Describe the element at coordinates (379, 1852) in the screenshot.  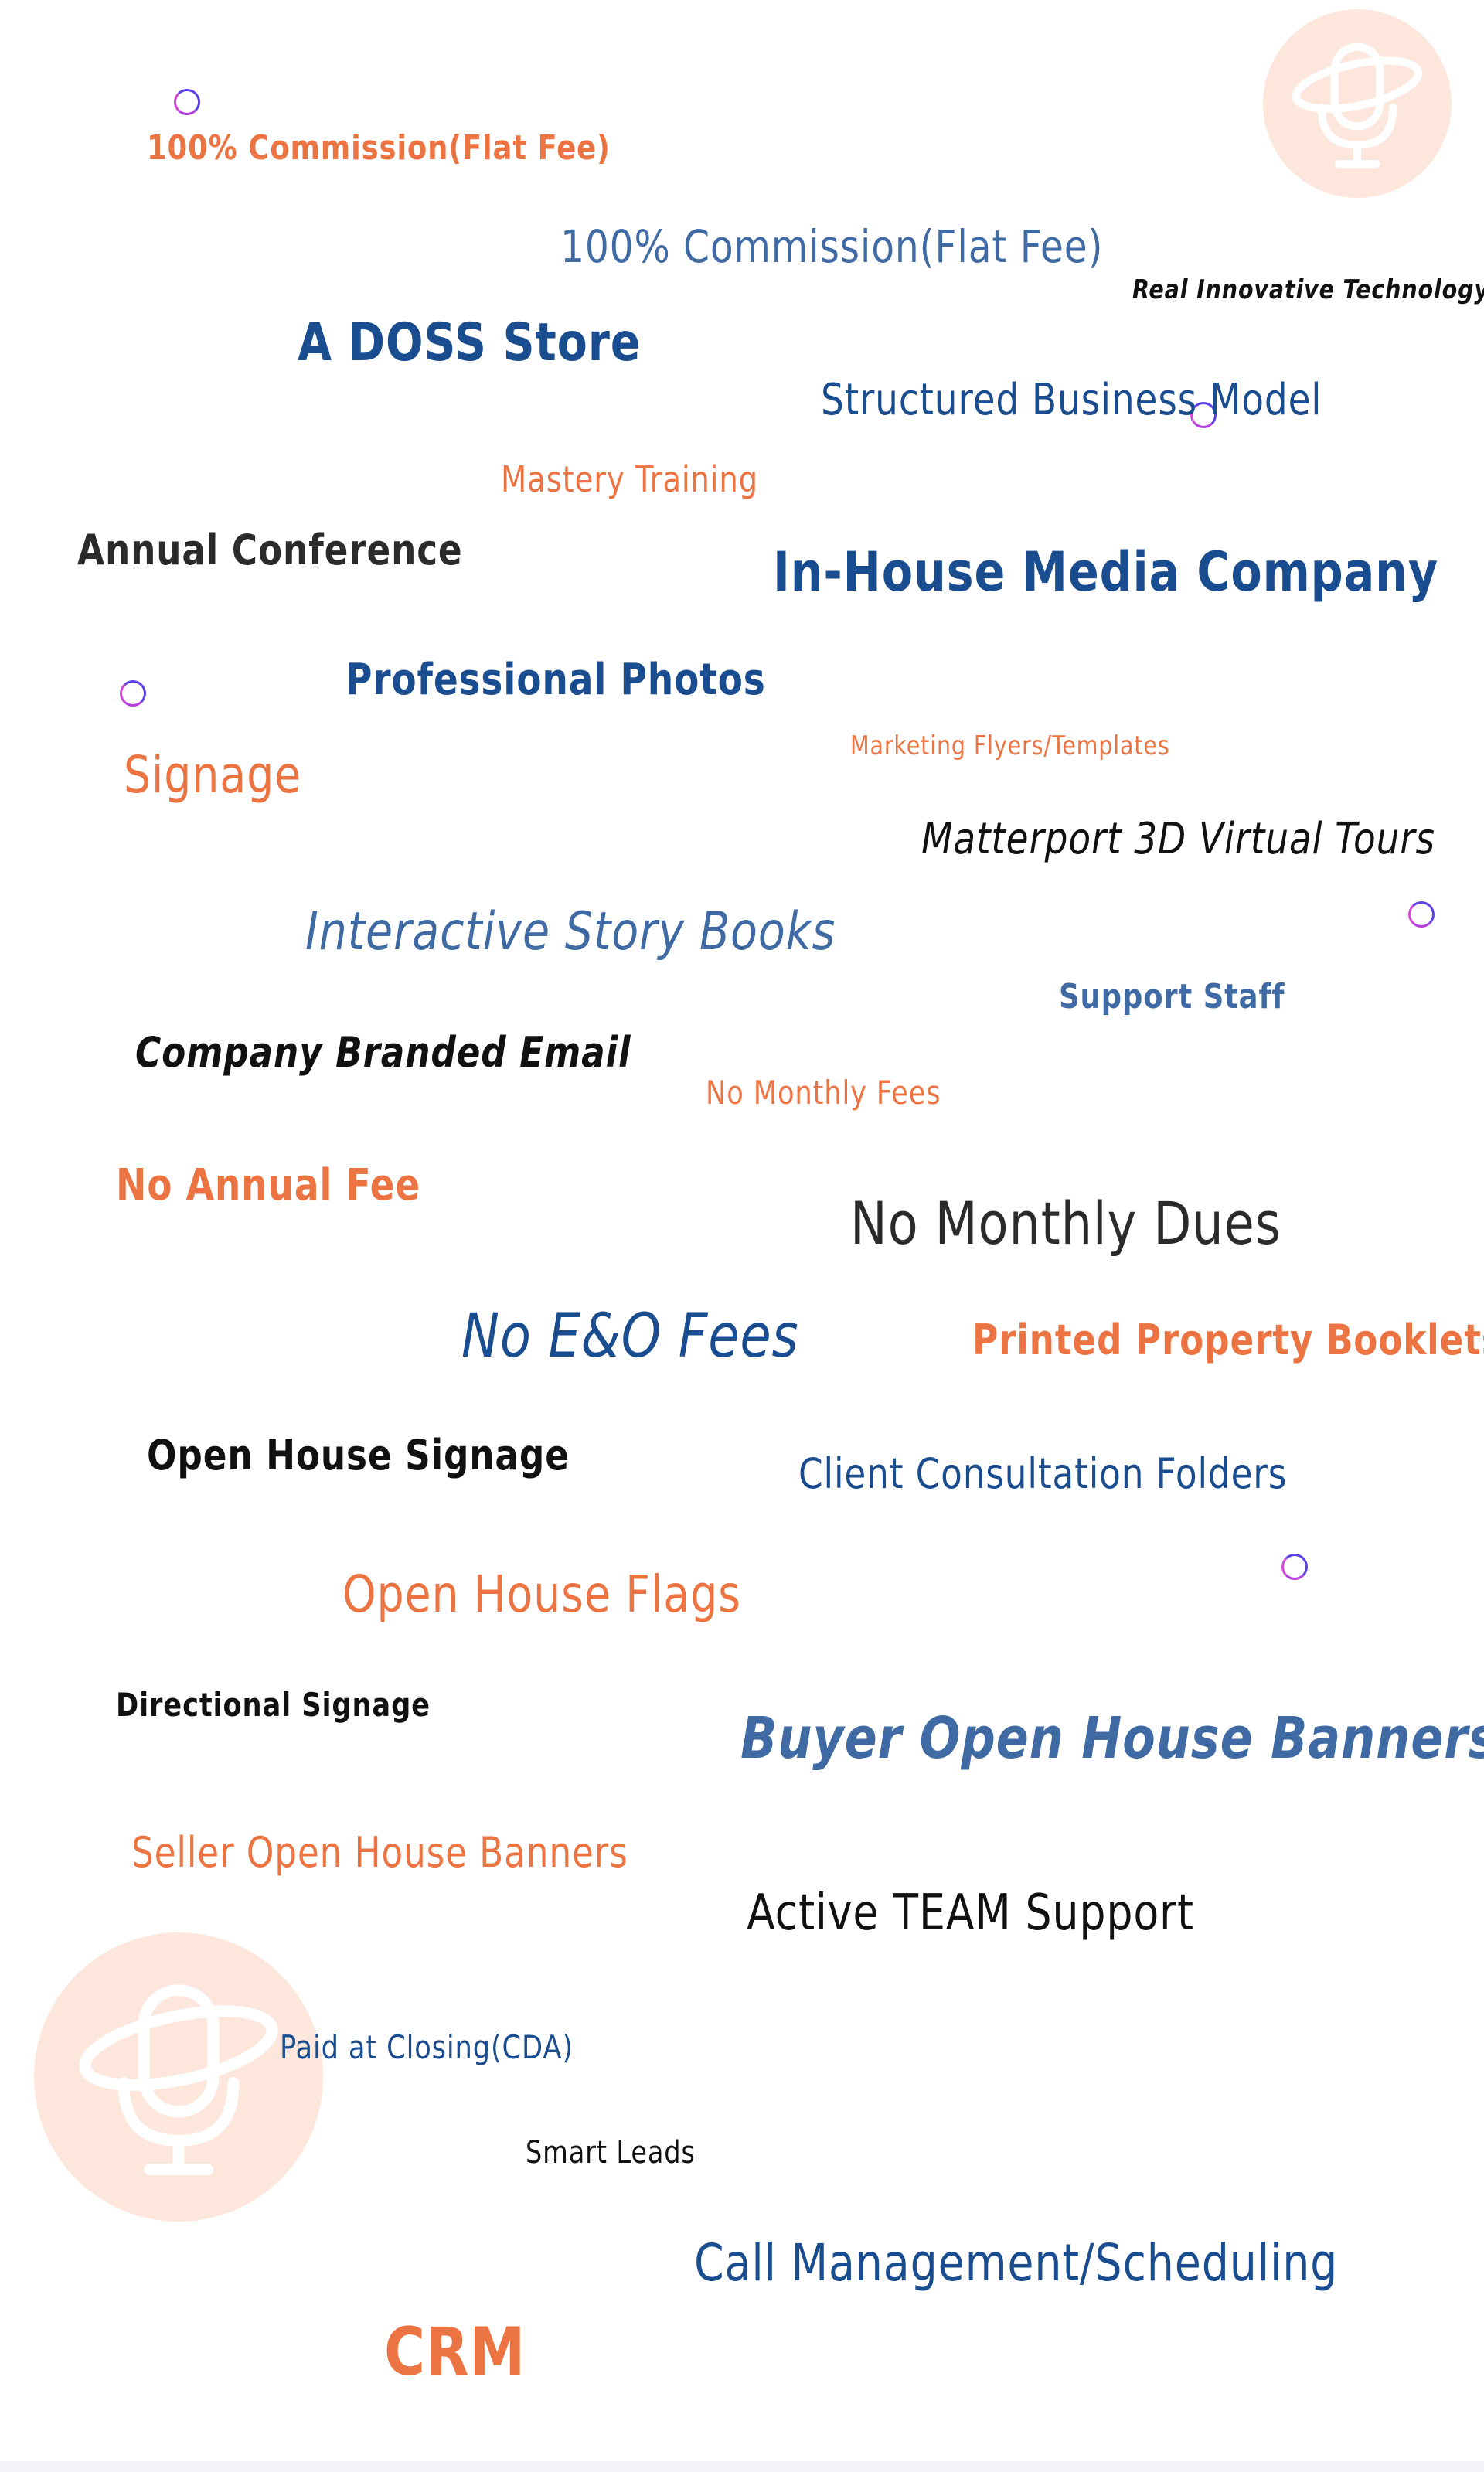
I see `term-seller-open-house-banners: Seller Open House Banners` at that location.